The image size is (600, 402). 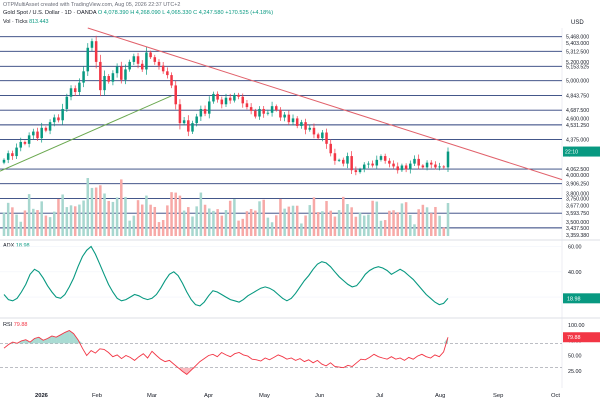 I want to click on adx-axis-label: 60.00, so click(x=575, y=248).